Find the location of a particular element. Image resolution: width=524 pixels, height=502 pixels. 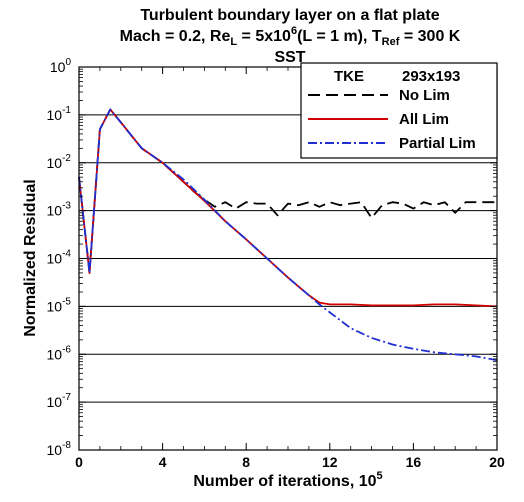

y-axis-label: Normalized Residual is located at coordinates (30, 257).